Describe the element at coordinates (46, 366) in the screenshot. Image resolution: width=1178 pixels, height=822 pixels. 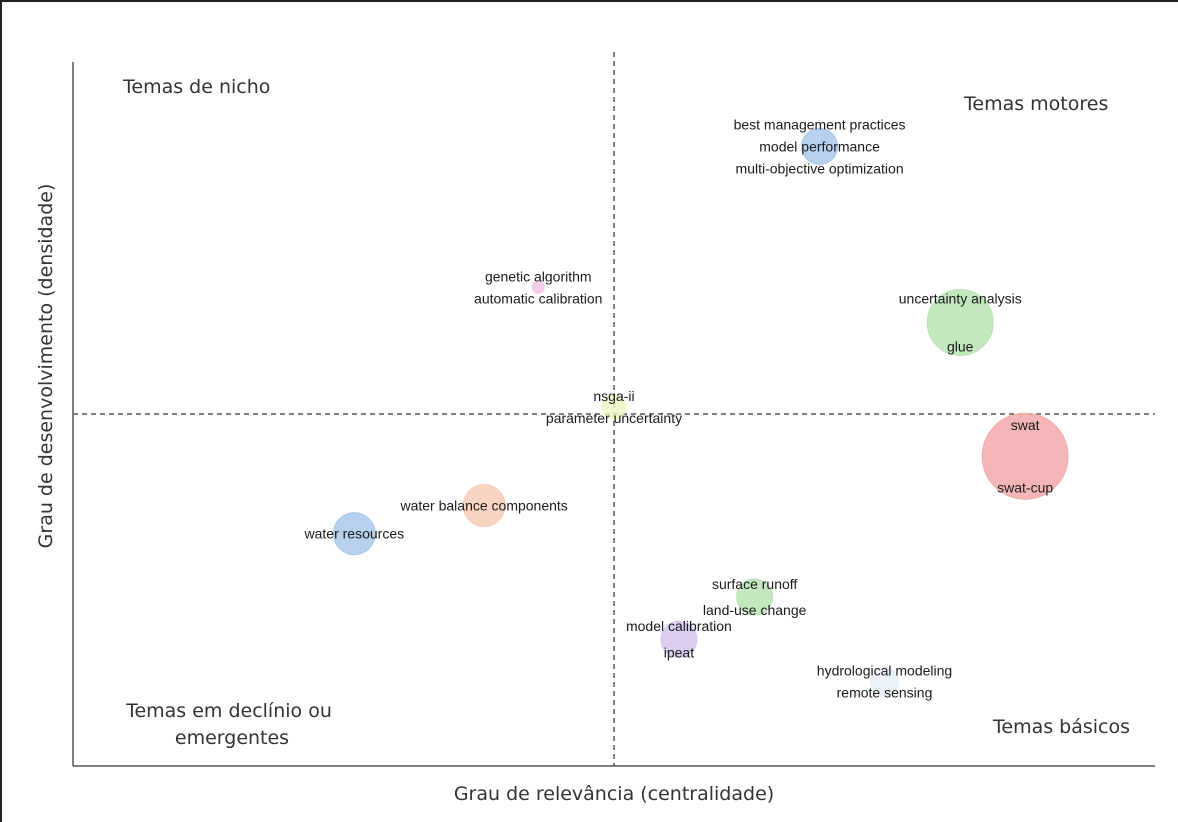
I see `y-axis-label: Grau de desenvolvimento (densidade)` at that location.